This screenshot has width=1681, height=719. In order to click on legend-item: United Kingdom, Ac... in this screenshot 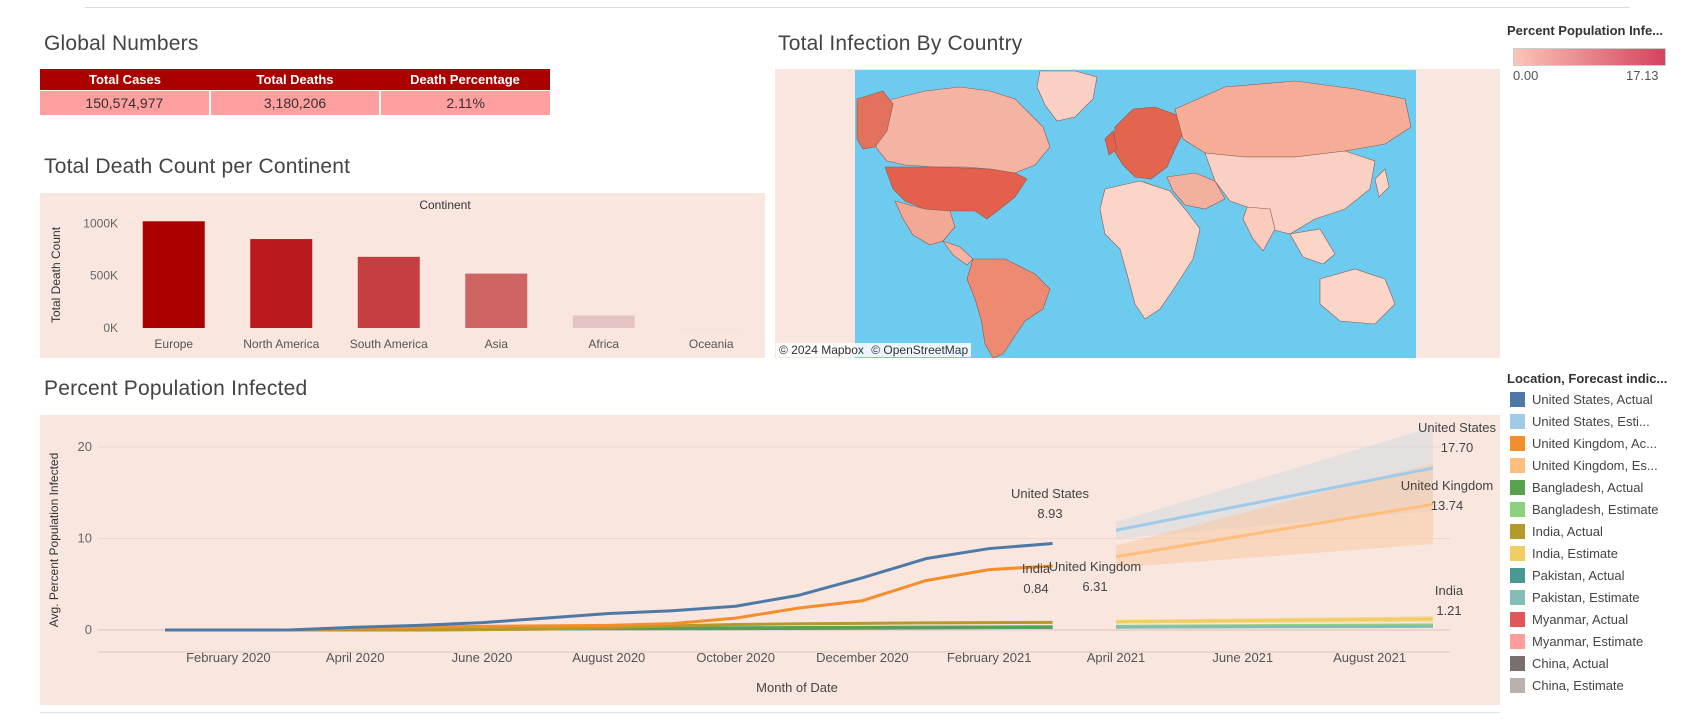, I will do `click(1583, 443)`.